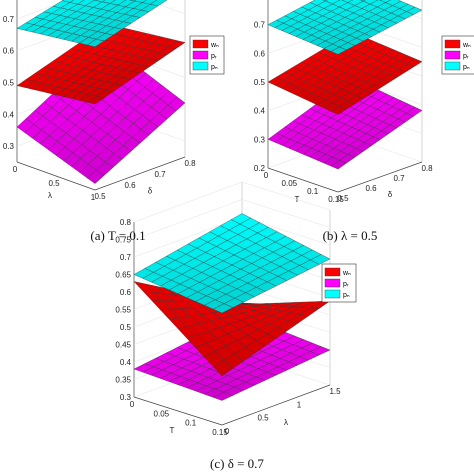  I want to click on x-axis-label: T, so click(172, 430).